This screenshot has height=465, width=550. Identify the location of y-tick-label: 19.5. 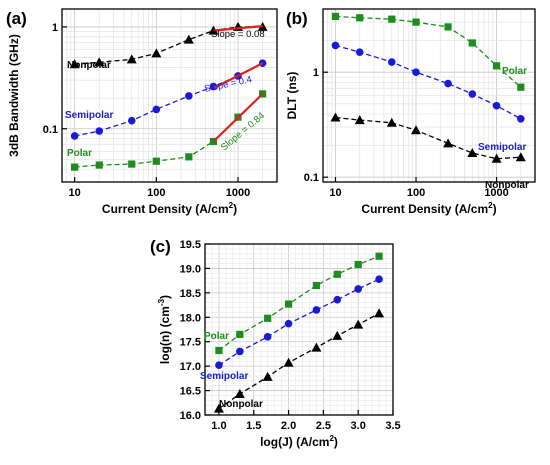
(190, 245).